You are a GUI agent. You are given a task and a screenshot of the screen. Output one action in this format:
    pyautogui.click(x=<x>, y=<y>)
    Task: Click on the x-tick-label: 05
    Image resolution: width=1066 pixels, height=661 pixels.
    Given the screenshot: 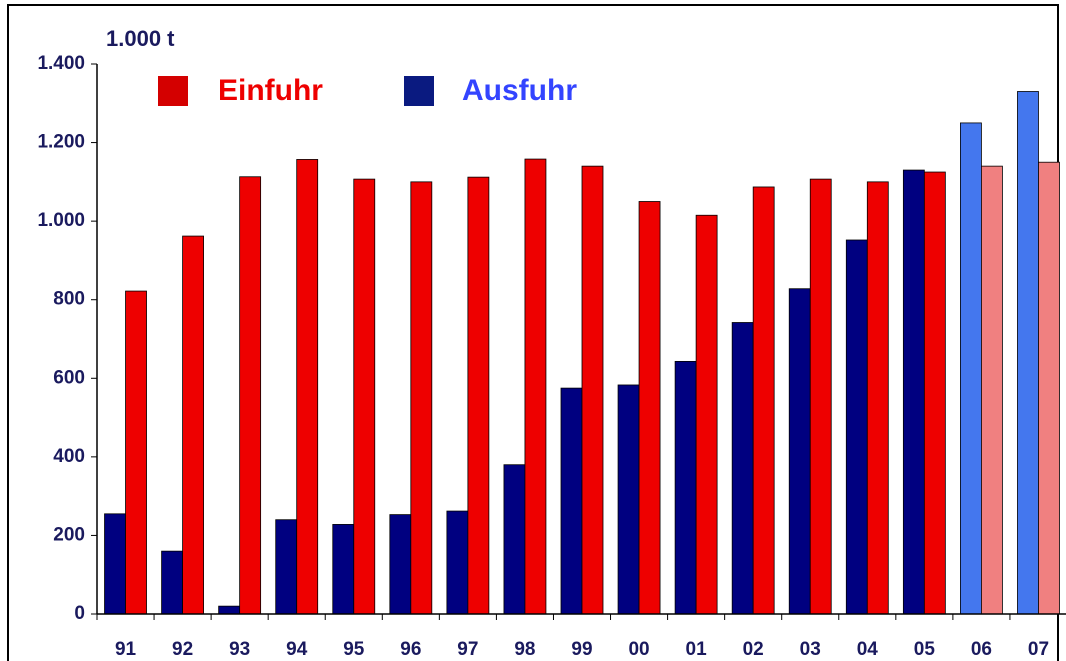 What is the action you would take?
    pyautogui.click(x=925, y=649)
    